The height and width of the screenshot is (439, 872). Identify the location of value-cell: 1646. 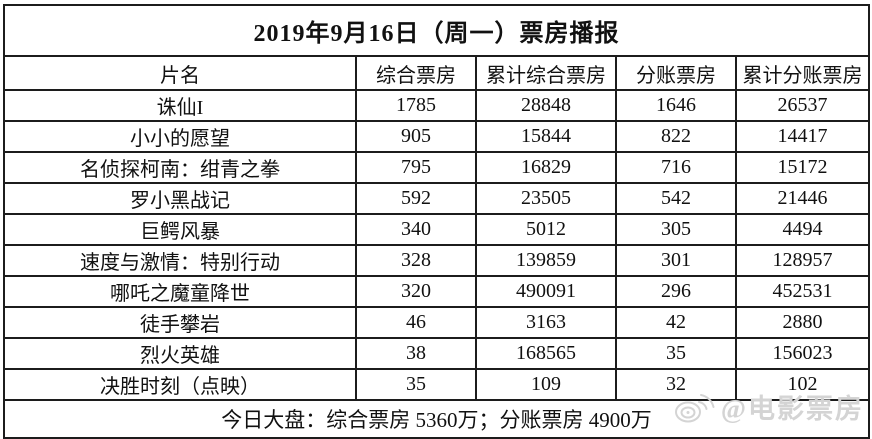
(676, 105).